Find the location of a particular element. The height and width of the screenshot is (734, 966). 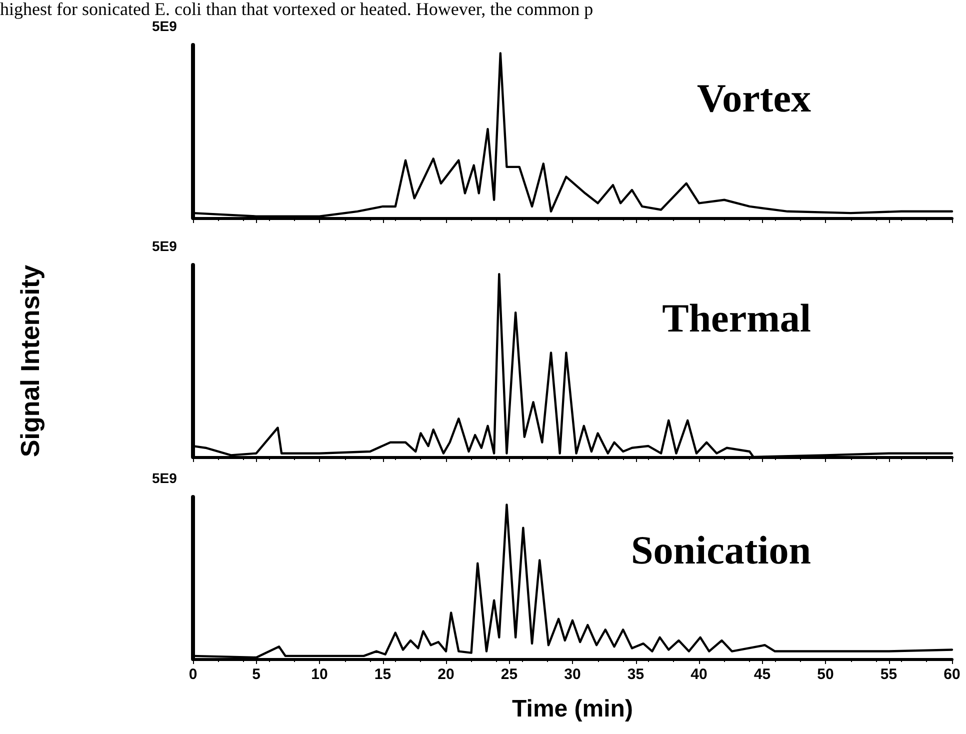

x-tick-label: 0 is located at coordinates (193, 674).